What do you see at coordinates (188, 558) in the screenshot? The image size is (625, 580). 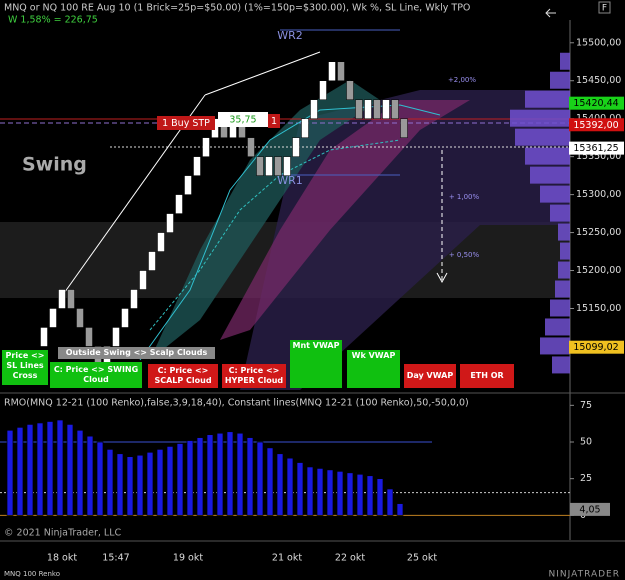 I see `x-tick-label: 19 okt` at bounding box center [188, 558].